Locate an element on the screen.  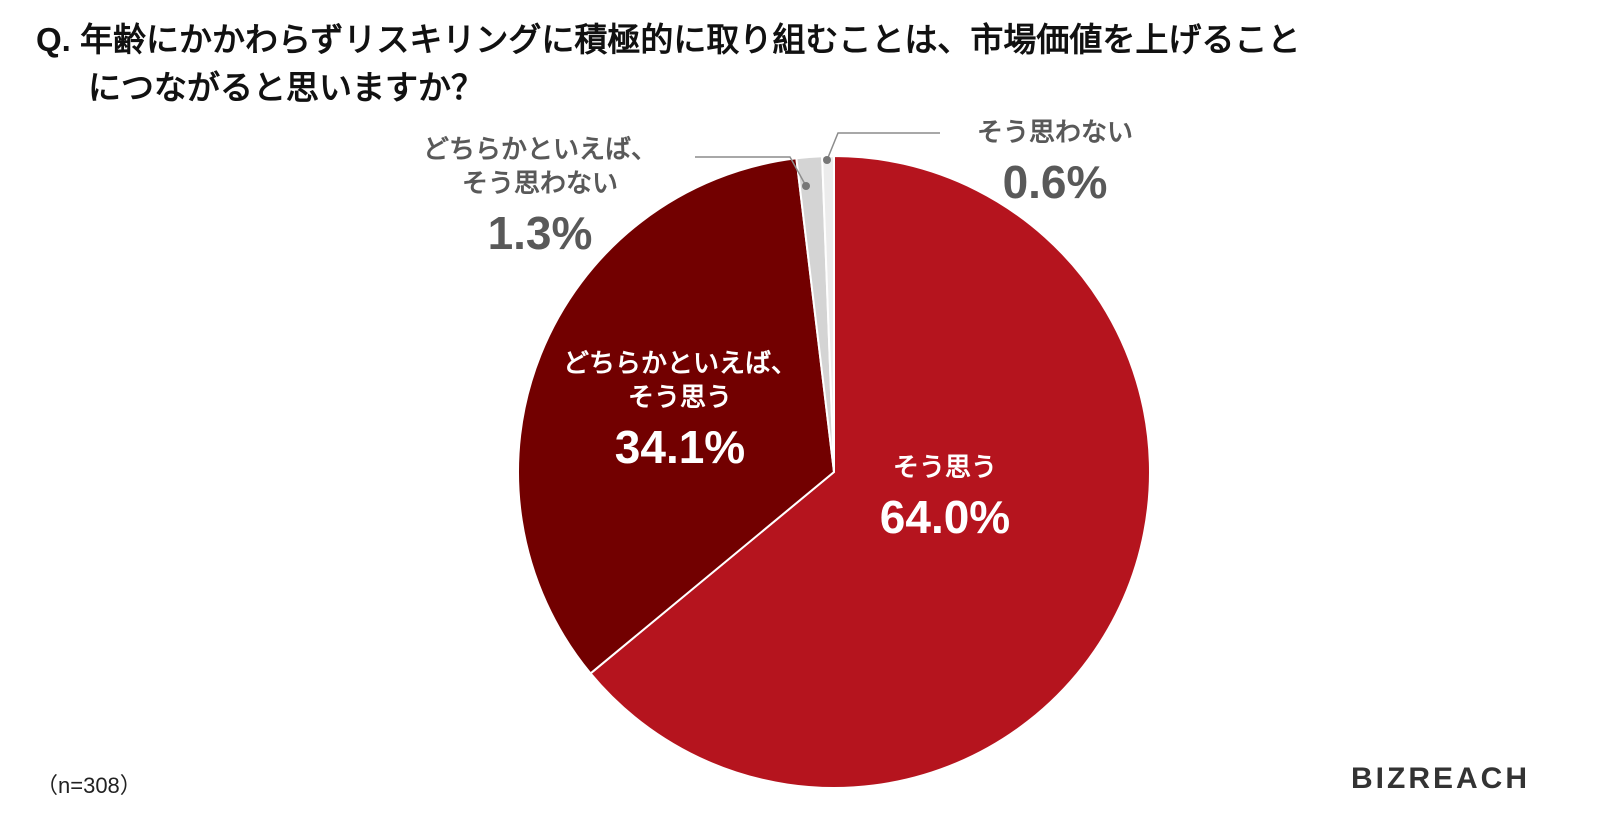
value-label: 34.1% is located at coordinates (680, 447).